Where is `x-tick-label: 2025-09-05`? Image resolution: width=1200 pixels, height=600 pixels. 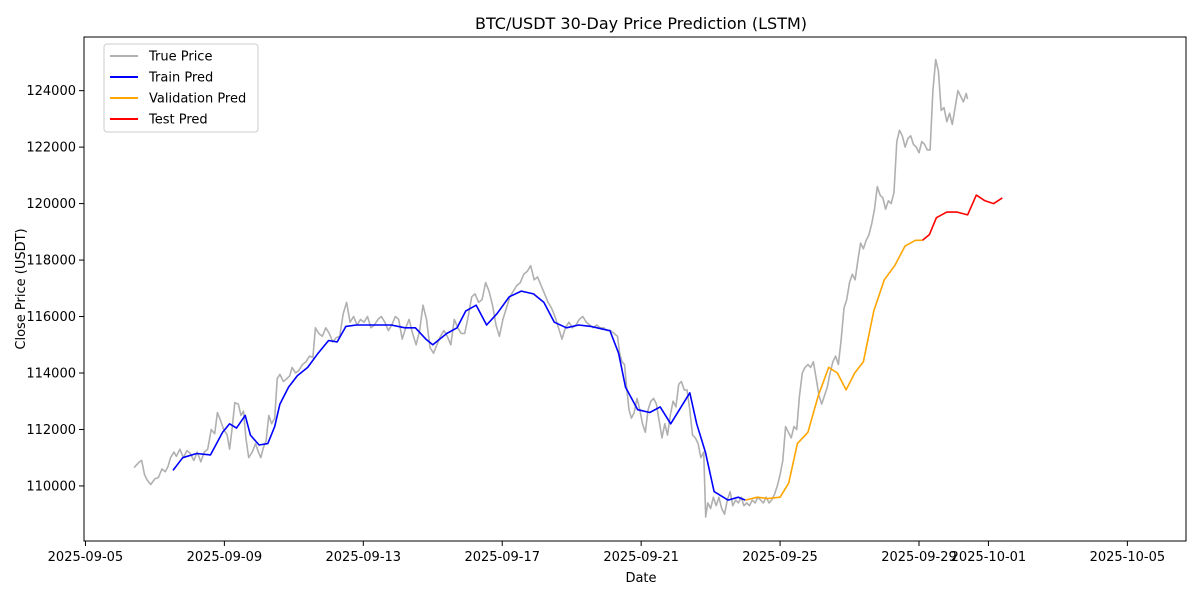
x-tick-label: 2025-09-05 is located at coordinates (86, 557).